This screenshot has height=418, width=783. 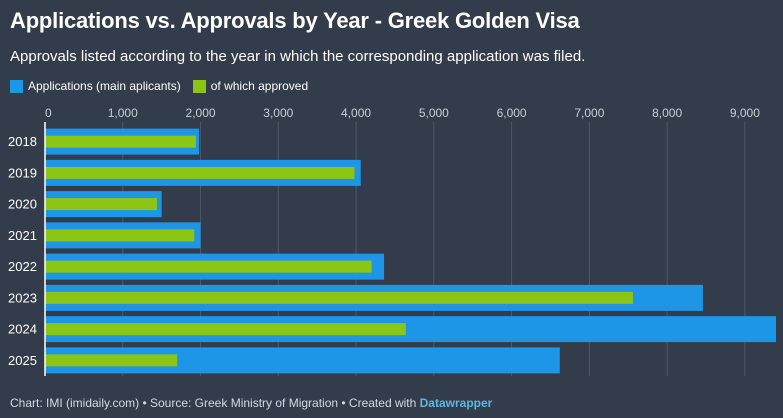 I want to click on x-tick-label: 2,000, so click(x=201, y=113).